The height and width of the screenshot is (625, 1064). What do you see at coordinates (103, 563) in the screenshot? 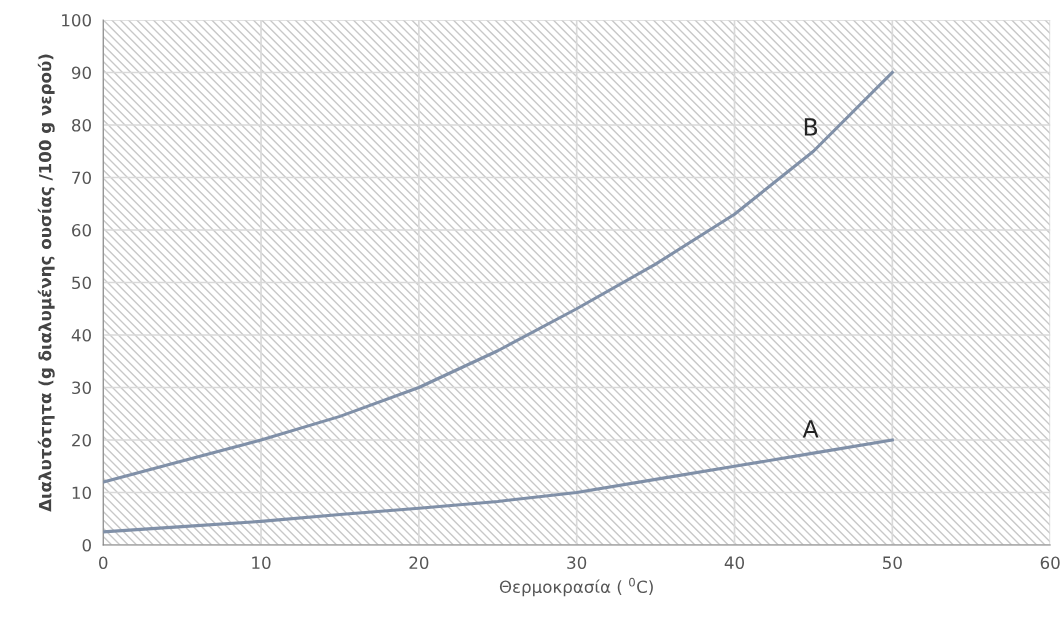
I see `x-tick-label: 0` at bounding box center [103, 563].